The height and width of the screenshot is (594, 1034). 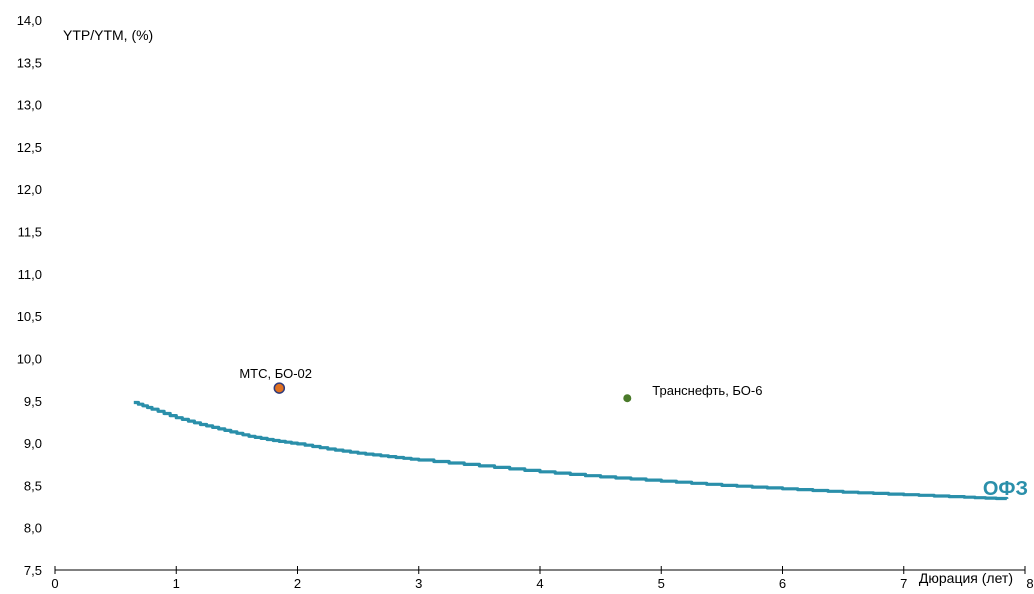 What do you see at coordinates (33, 401) in the screenshot?
I see `y-tick-label: 9,5` at bounding box center [33, 401].